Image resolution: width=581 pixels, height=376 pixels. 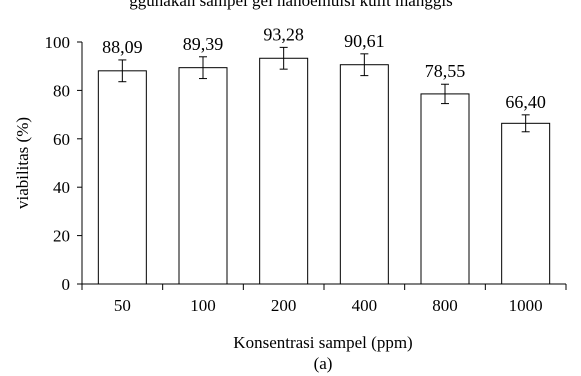 What do you see at coordinates (66, 284) in the screenshot?
I see `y-tick-label: 0` at bounding box center [66, 284].